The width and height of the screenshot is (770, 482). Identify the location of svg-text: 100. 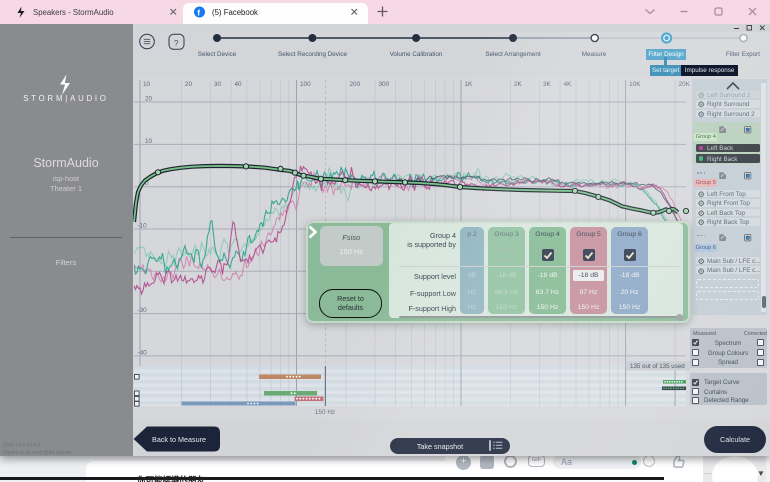
(305, 84).